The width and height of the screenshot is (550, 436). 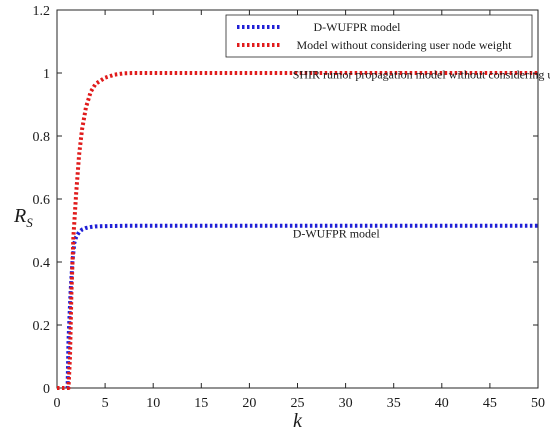 I want to click on x-tick-label: 50, so click(x=538, y=403).